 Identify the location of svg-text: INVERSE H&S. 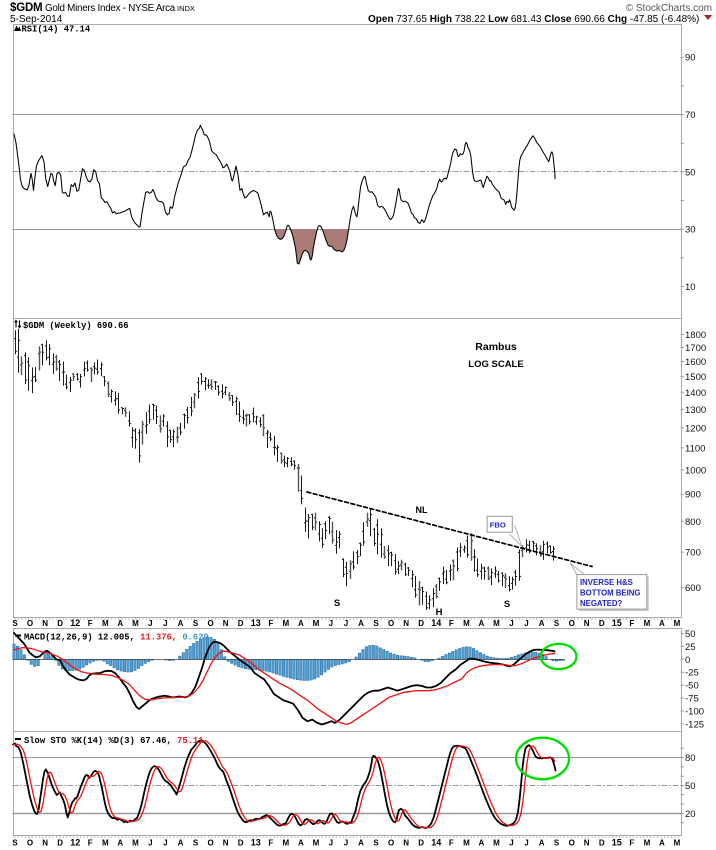
(606, 582).